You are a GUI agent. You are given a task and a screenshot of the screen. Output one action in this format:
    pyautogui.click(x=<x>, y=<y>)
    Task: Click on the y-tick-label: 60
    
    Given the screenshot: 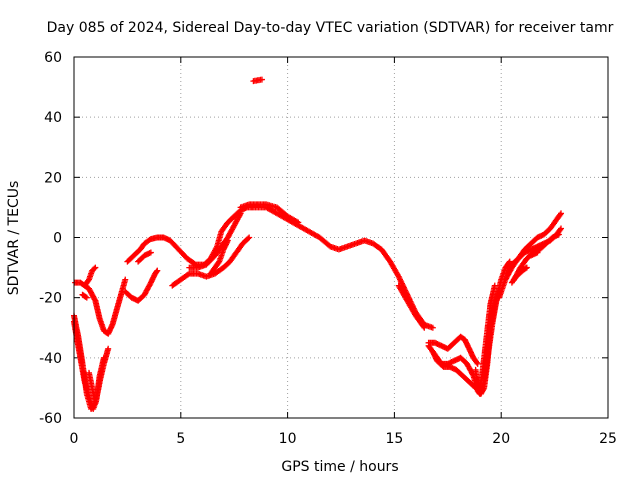 What is the action you would take?
    pyautogui.click(x=53, y=58)
    